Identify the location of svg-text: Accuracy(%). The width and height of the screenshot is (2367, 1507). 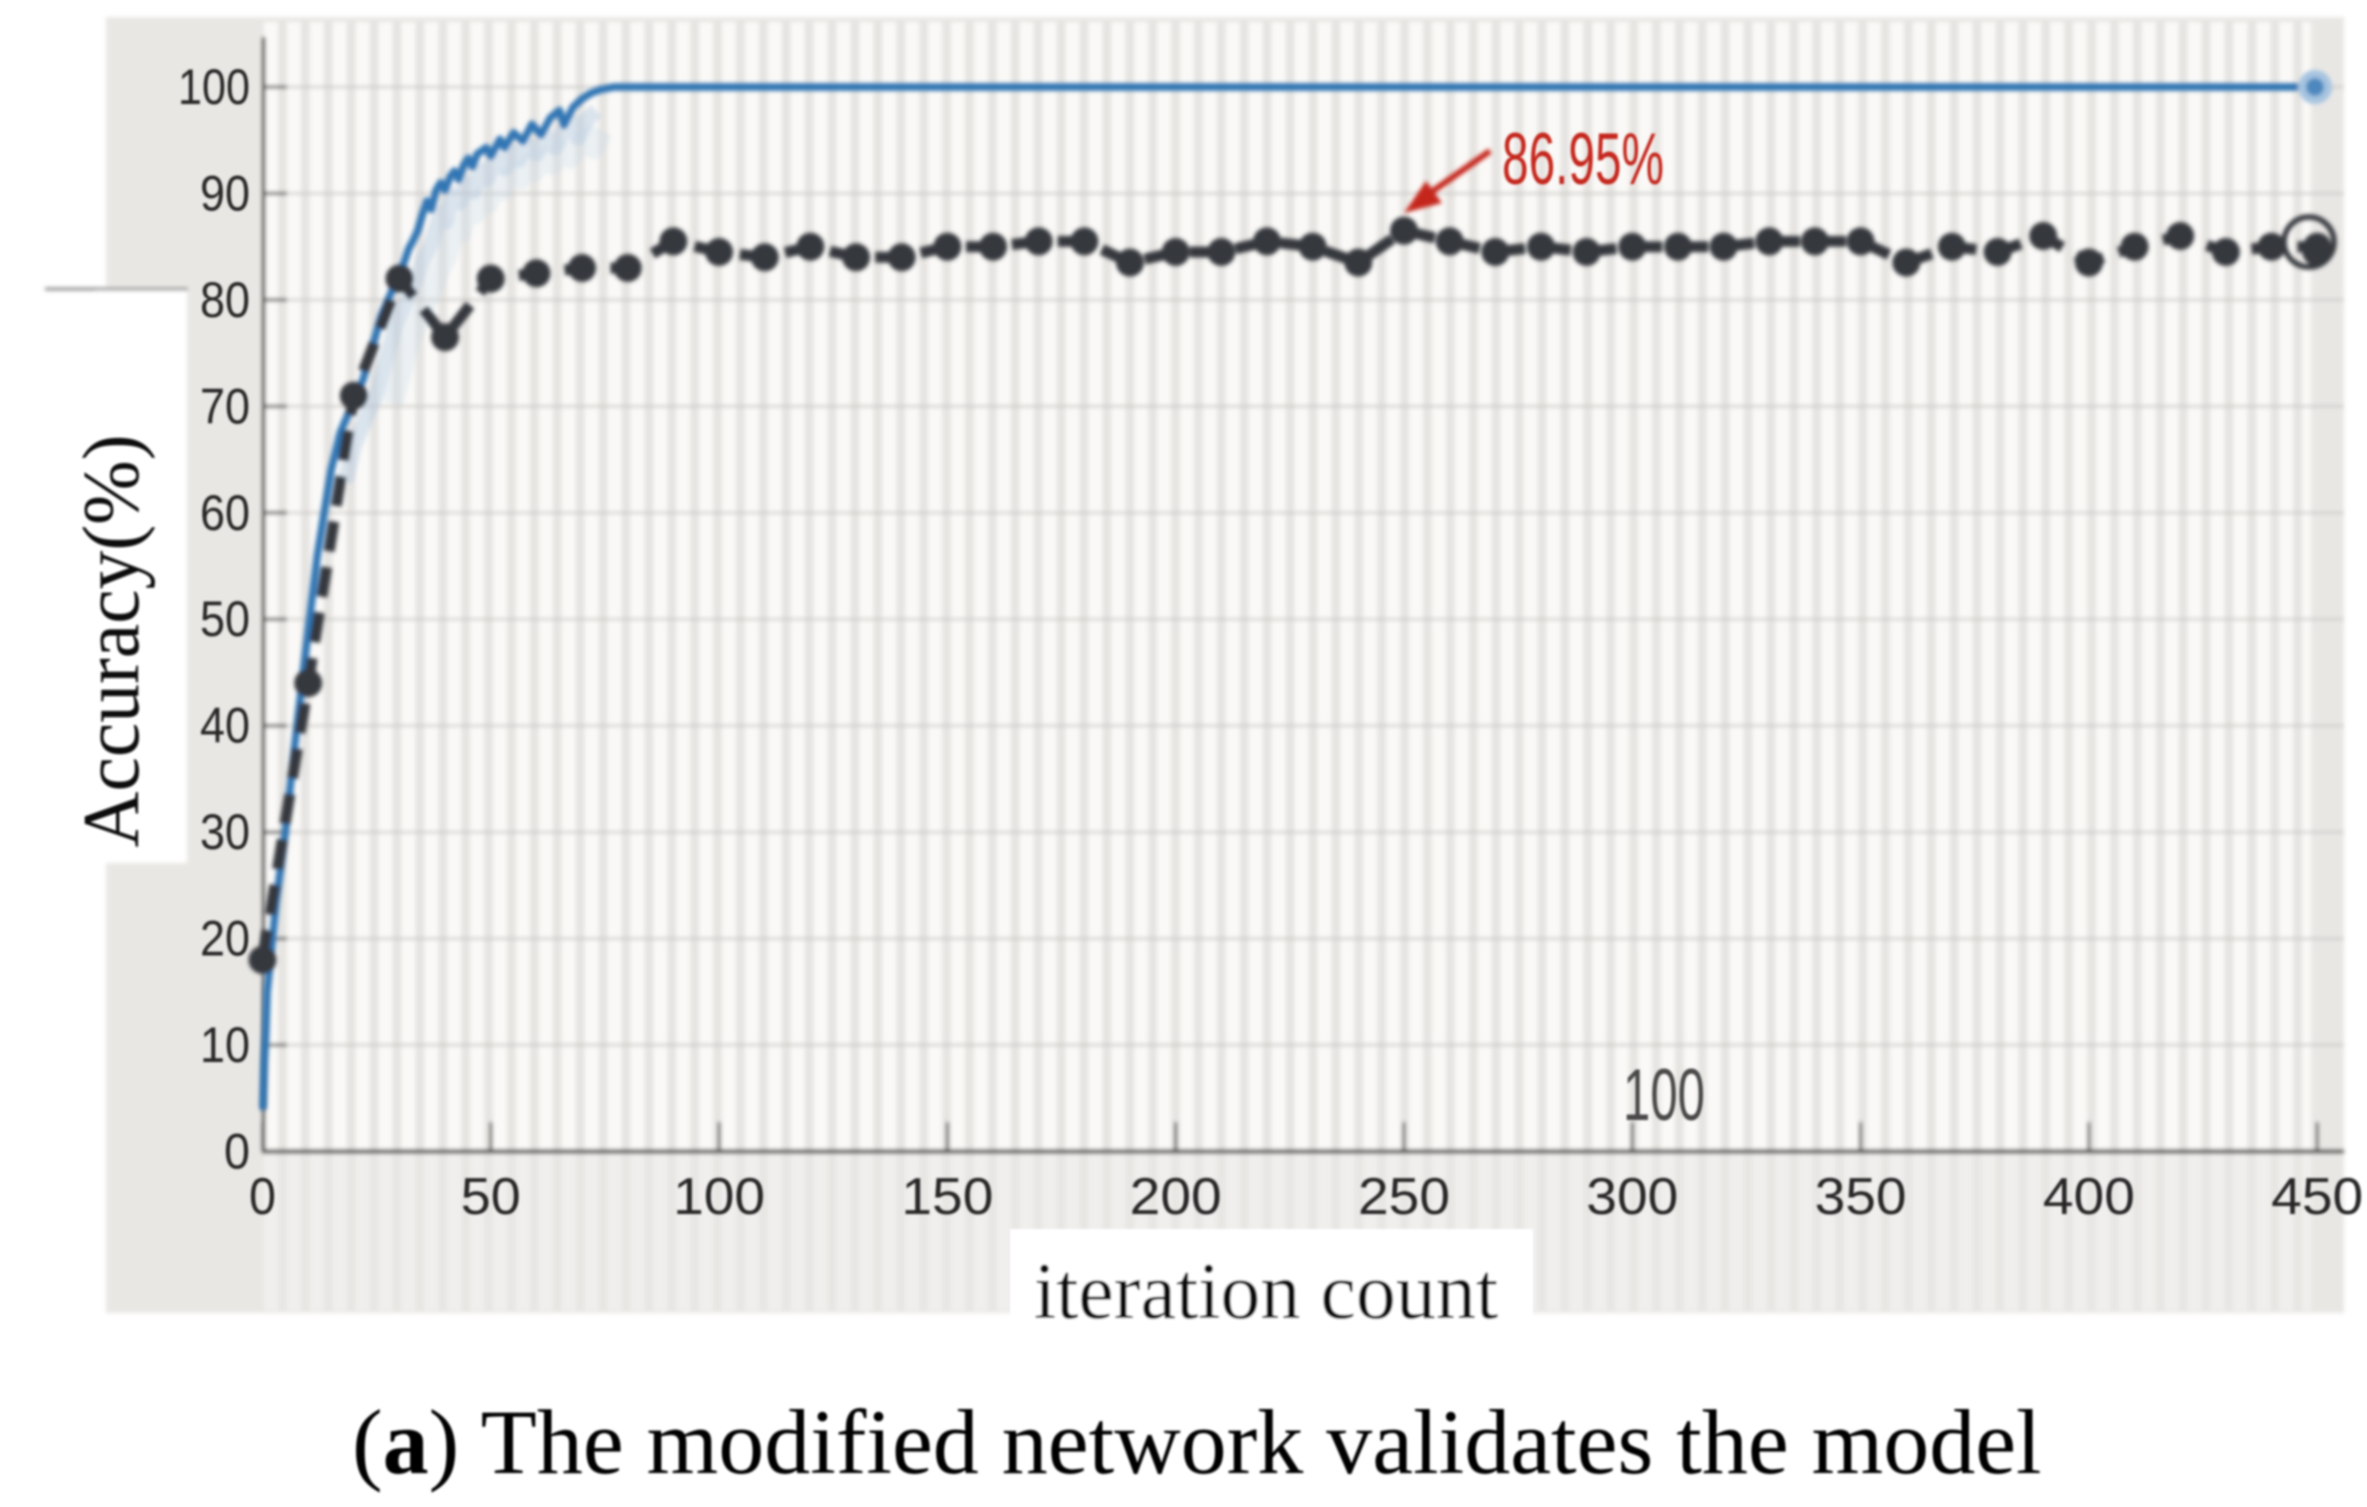
(112, 641).